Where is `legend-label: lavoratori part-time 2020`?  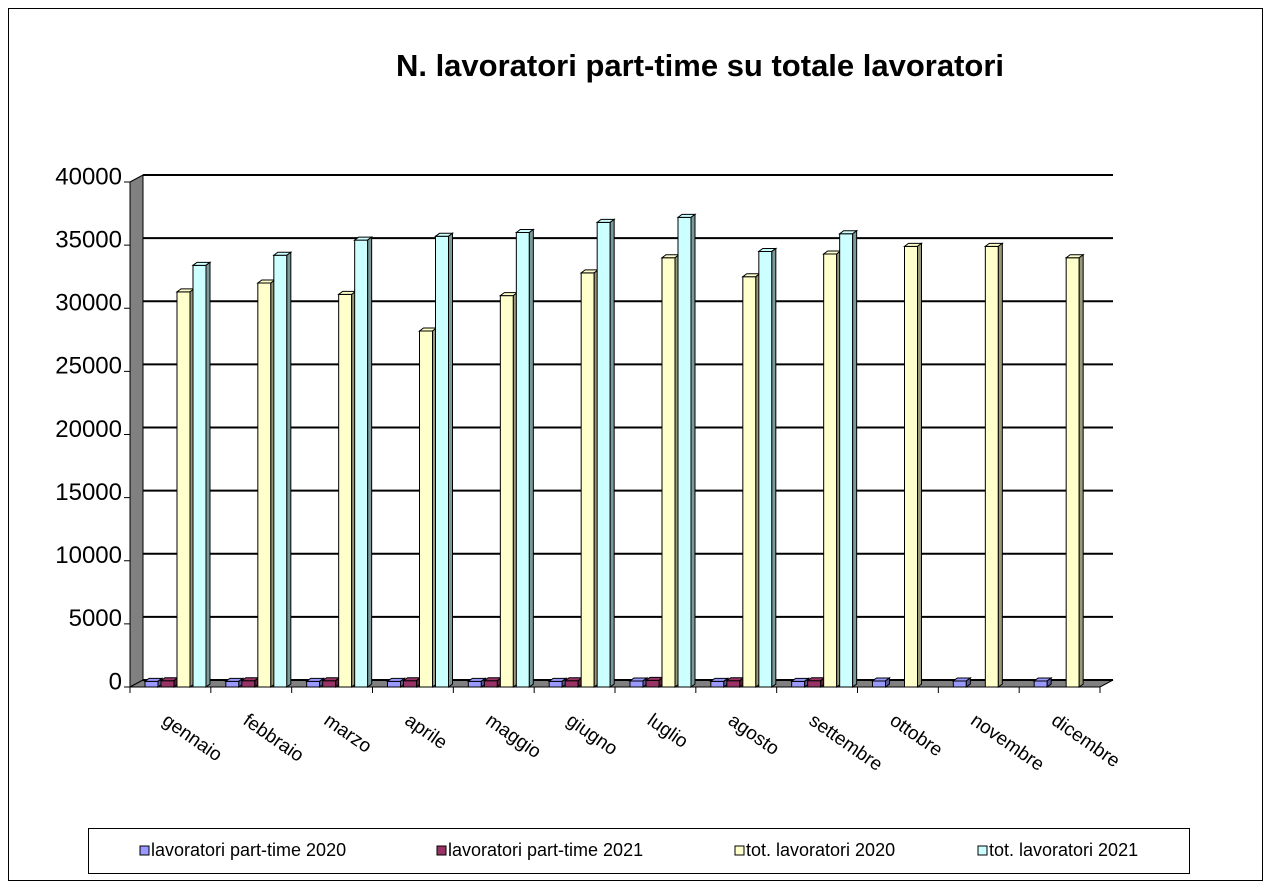
legend-label: lavoratori part-time 2020 is located at coordinates (248, 850).